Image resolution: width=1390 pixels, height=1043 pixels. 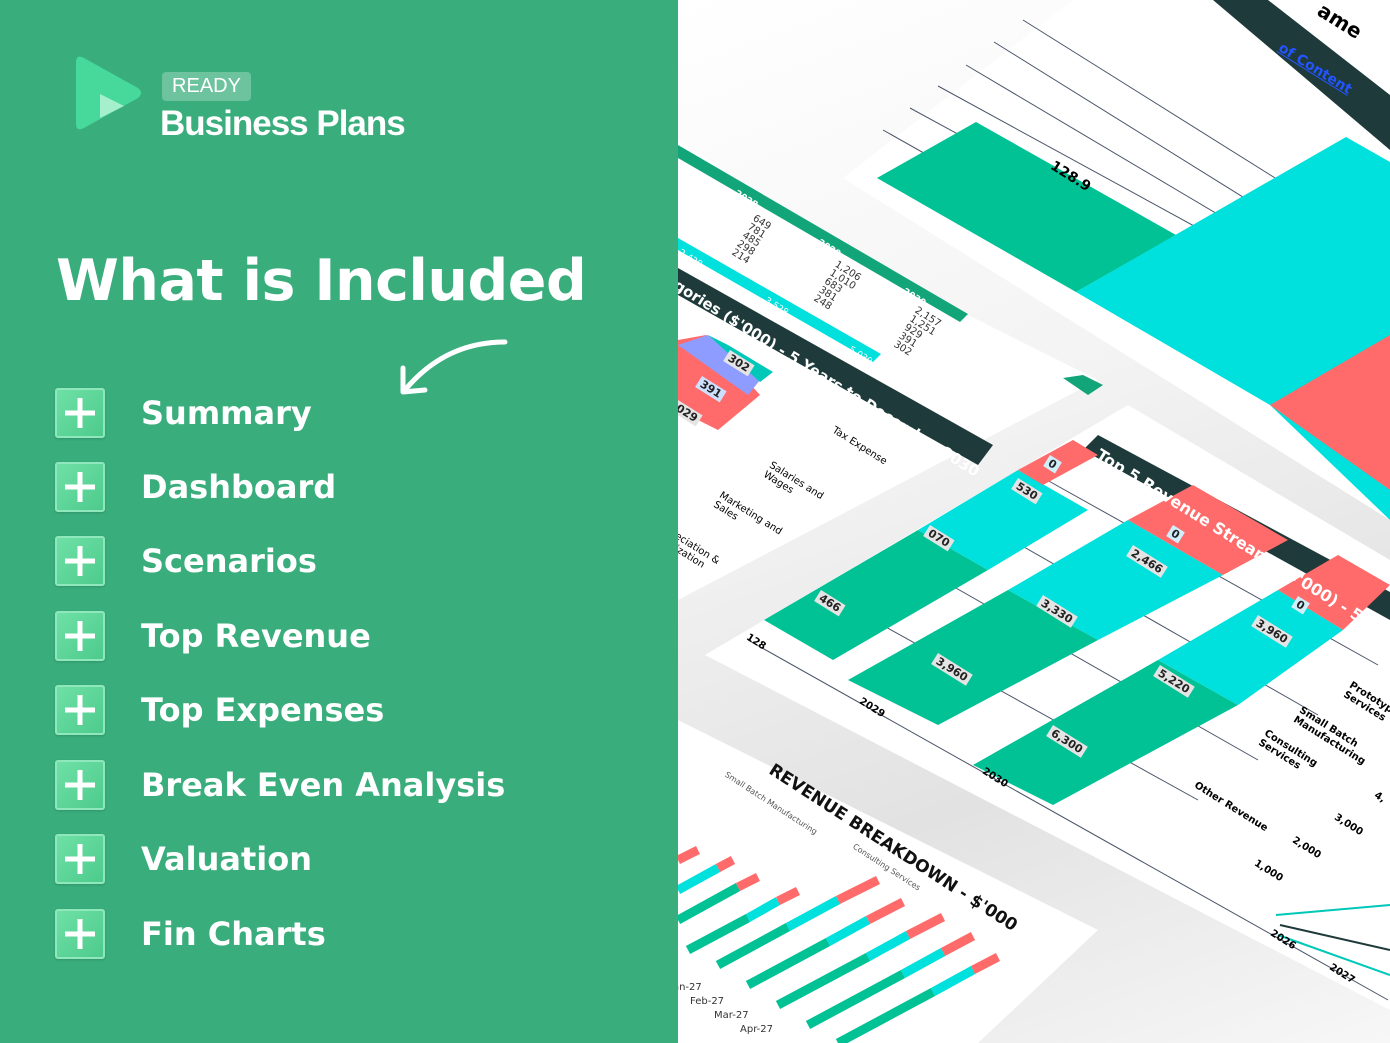 I want to click on table-total-band, so click(x=779, y=300).